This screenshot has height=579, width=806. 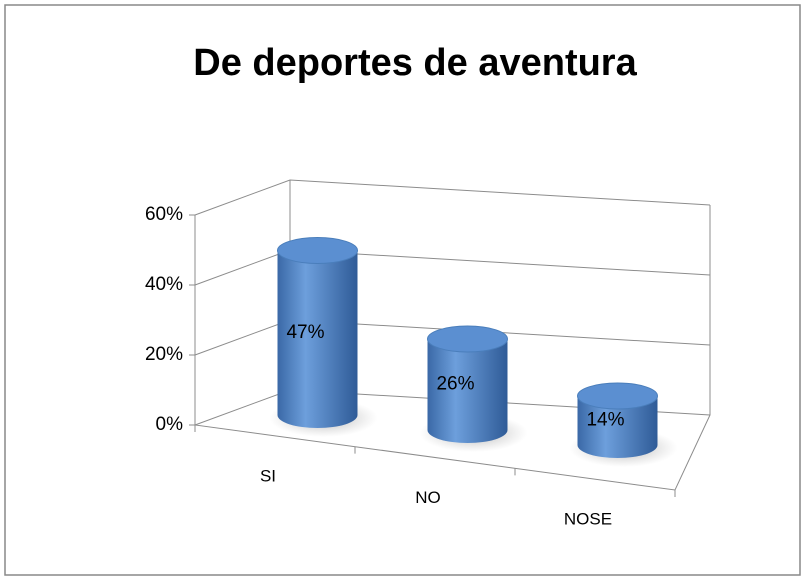 What do you see at coordinates (268, 475) in the screenshot?
I see `x-tick-label: SI` at bounding box center [268, 475].